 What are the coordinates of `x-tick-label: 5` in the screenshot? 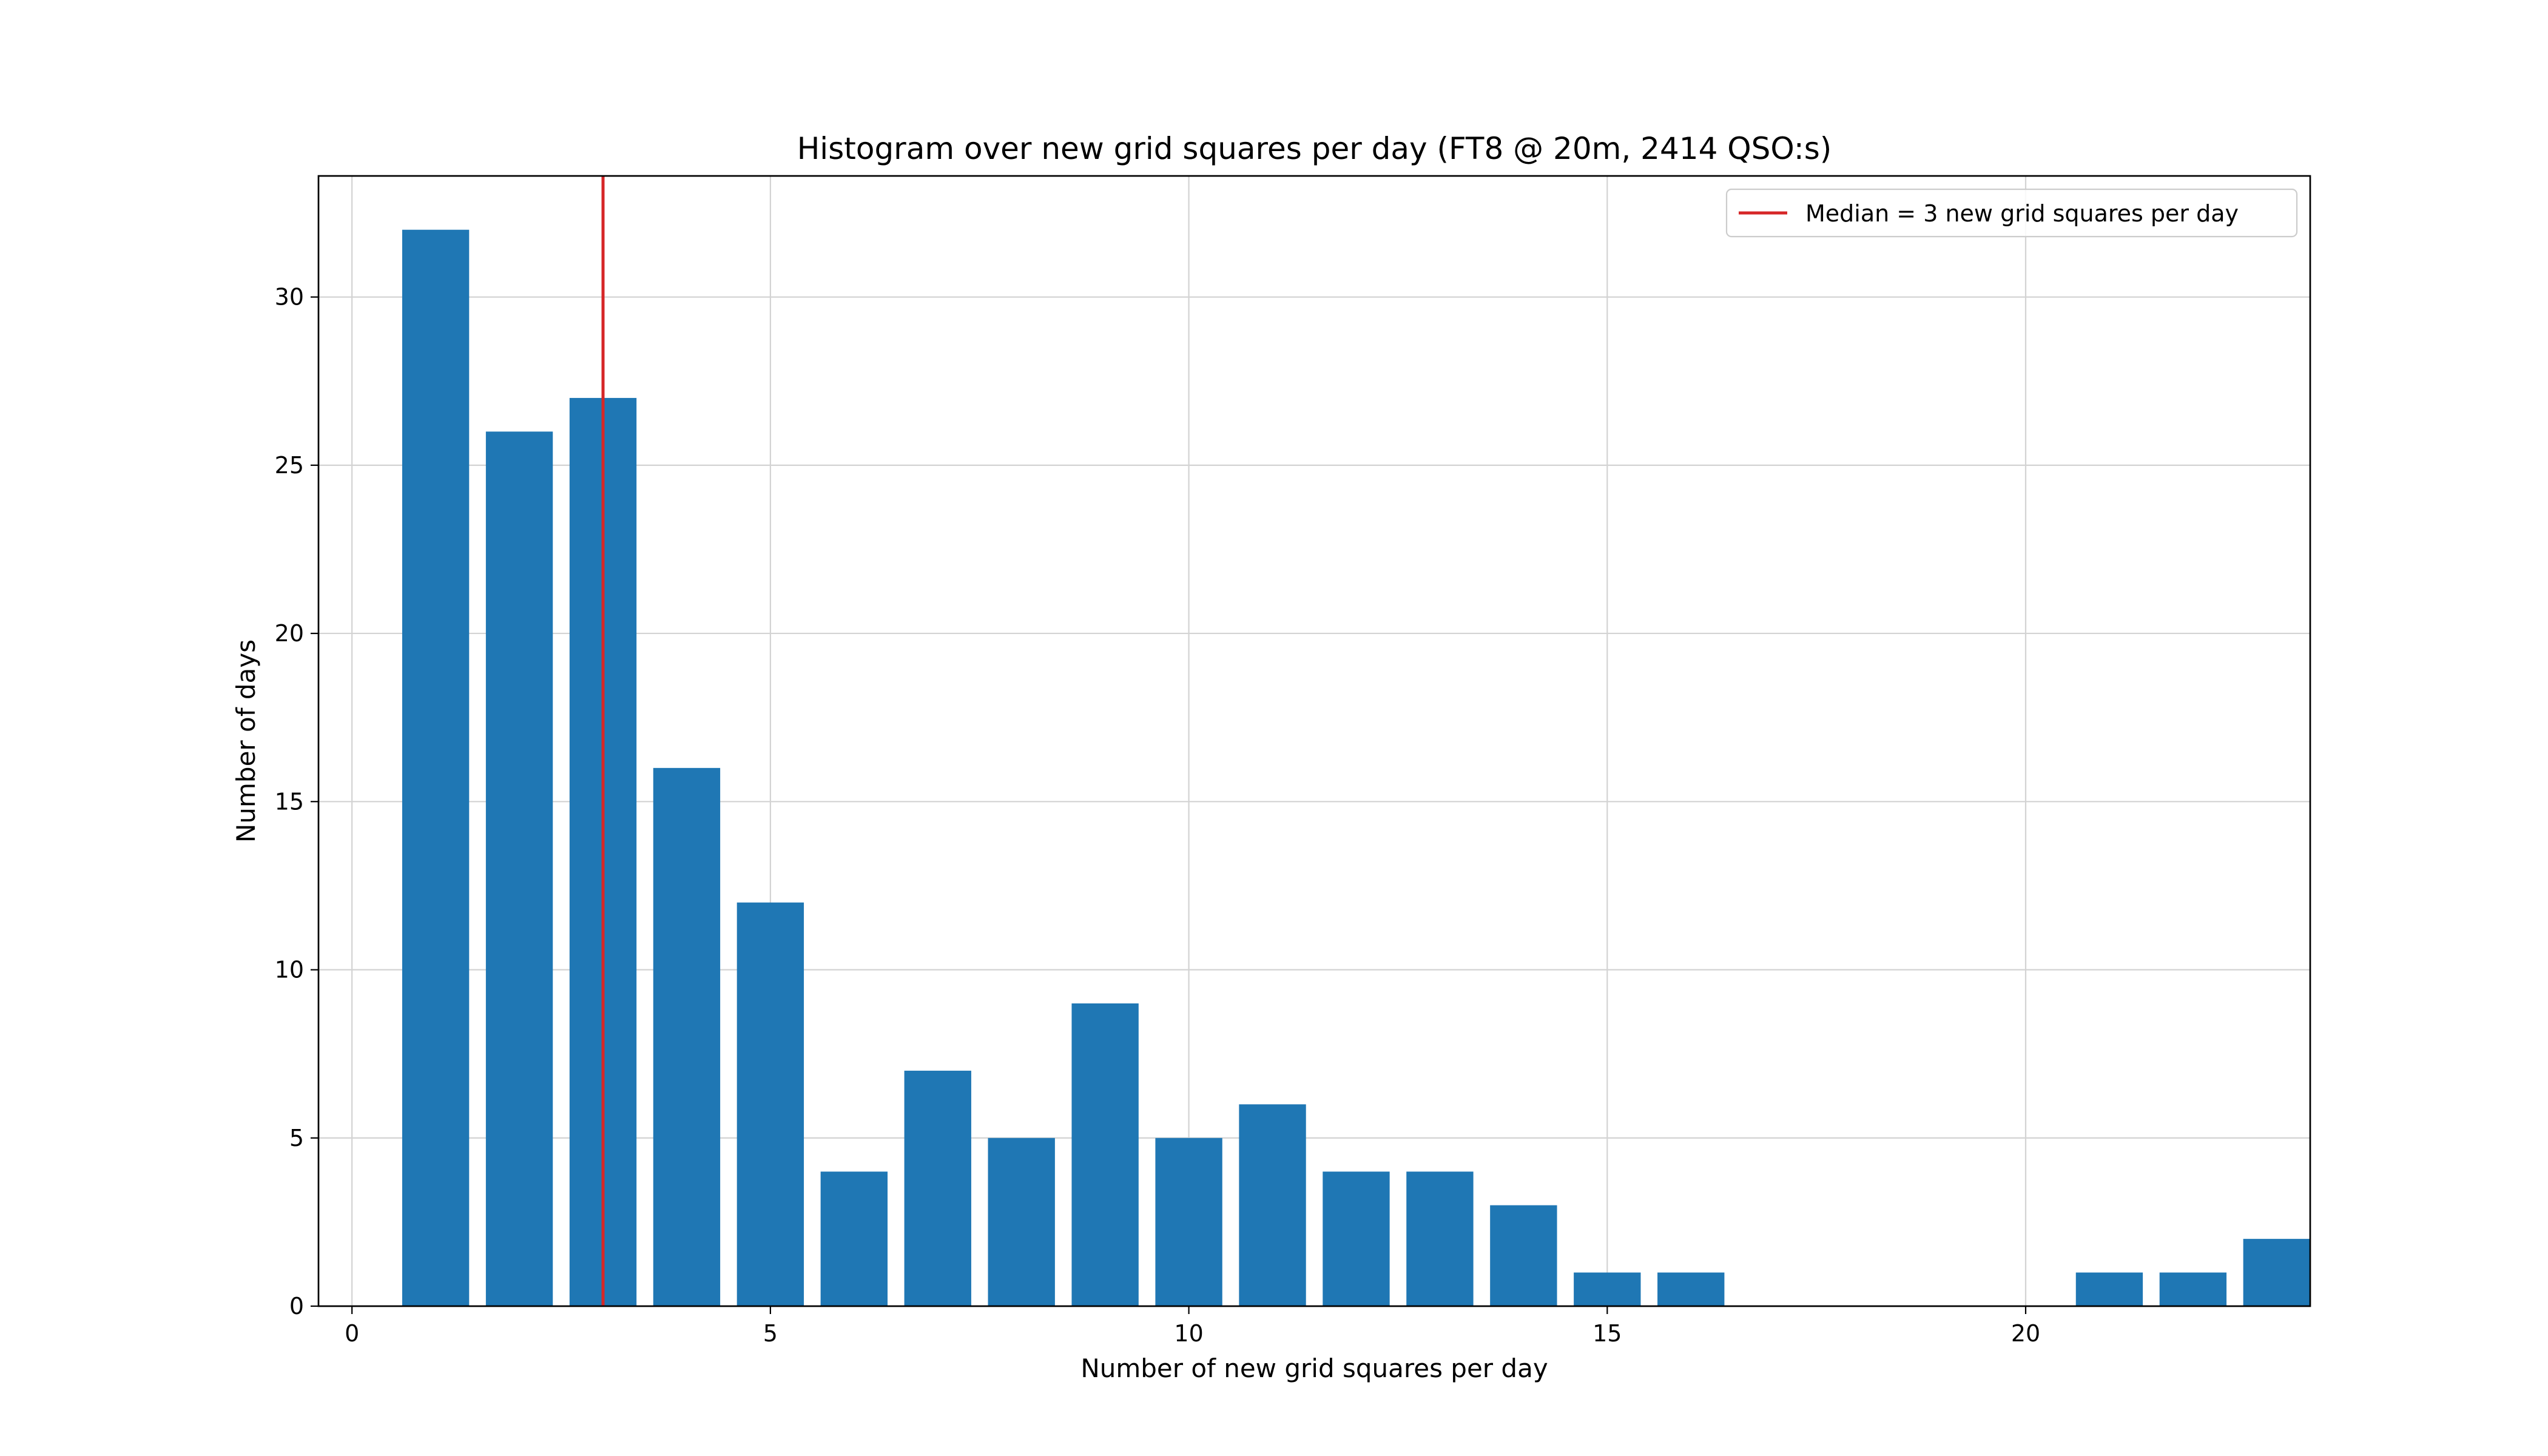 It's located at (770, 1333).